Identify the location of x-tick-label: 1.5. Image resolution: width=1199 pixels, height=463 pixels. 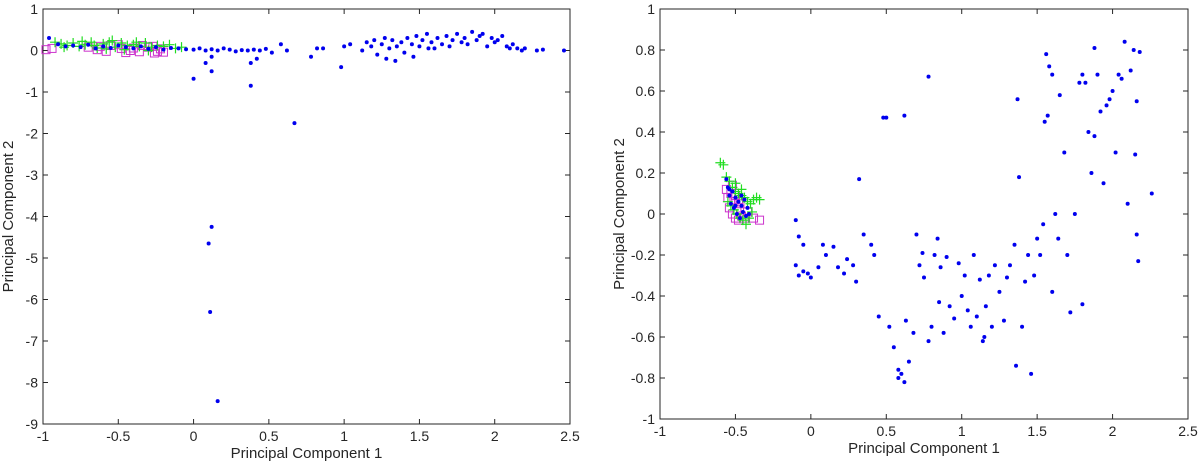
(1037, 431).